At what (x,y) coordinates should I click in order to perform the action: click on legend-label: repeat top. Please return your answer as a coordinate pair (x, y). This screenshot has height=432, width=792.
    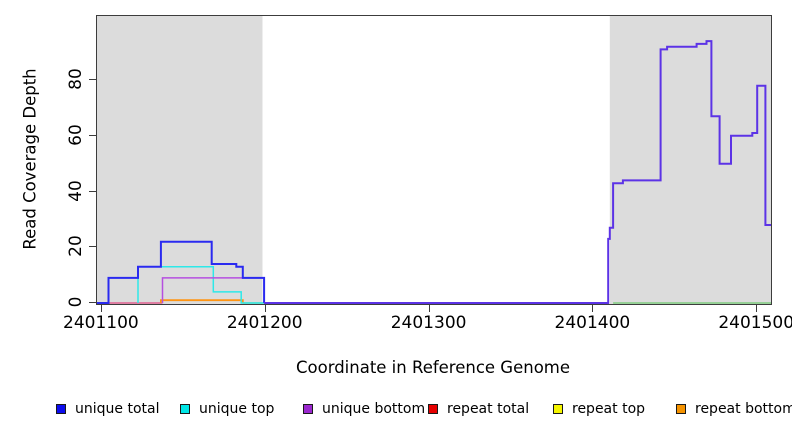
    Looking at the image, I should click on (609, 409).